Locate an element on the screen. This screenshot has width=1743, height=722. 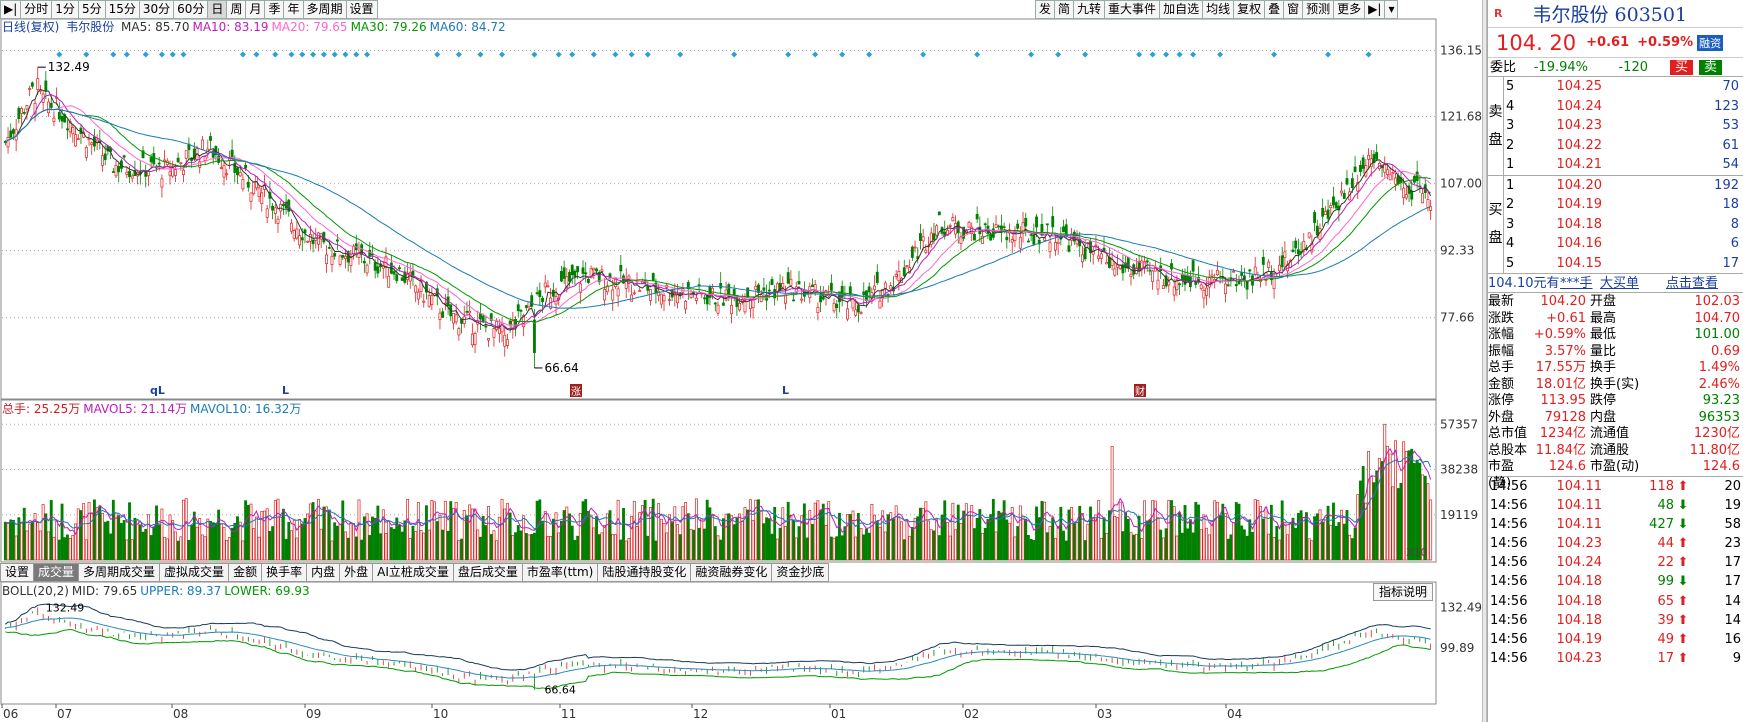
tick-row: 14:56 104.18 65 ⬆ 14 is located at coordinates (1615, 601).